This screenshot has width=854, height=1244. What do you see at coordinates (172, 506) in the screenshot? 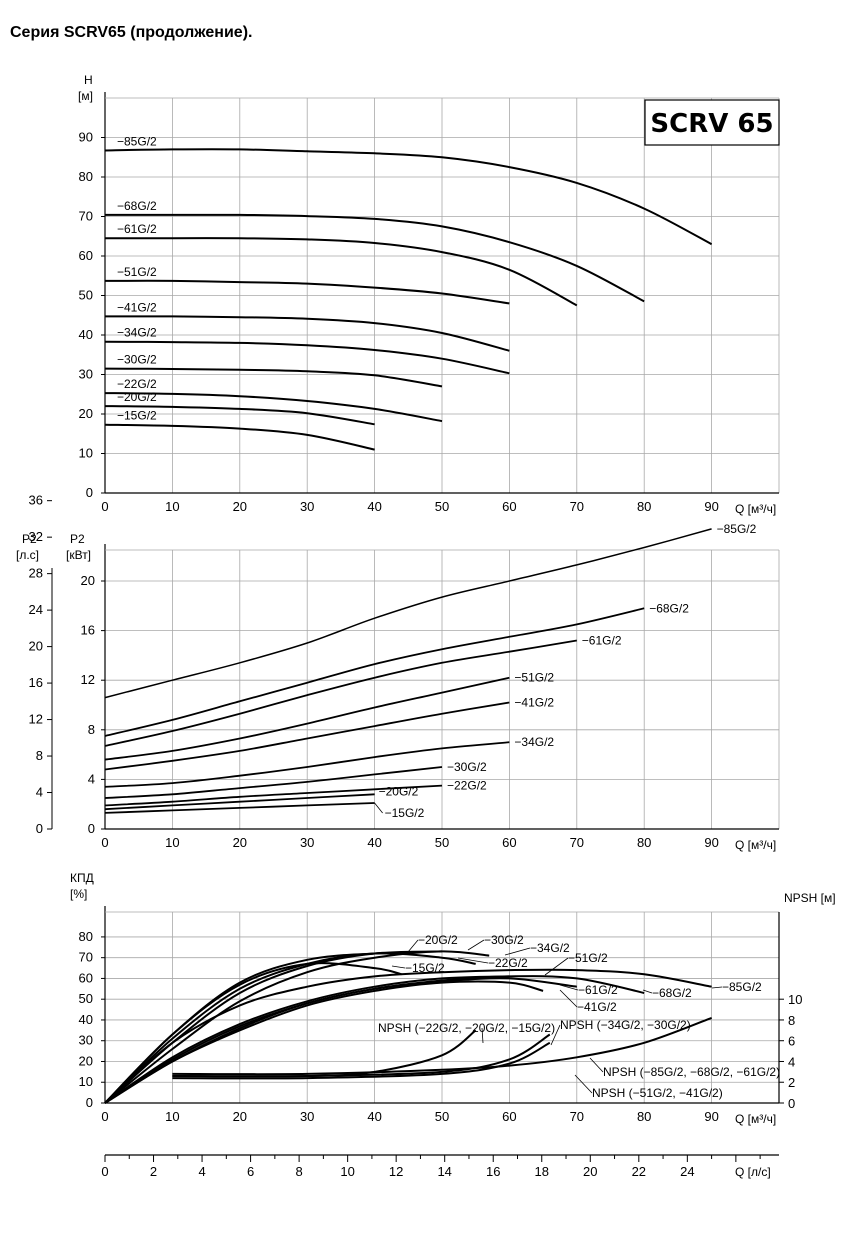
I see `head-x-tick-label: 10` at bounding box center [172, 506].